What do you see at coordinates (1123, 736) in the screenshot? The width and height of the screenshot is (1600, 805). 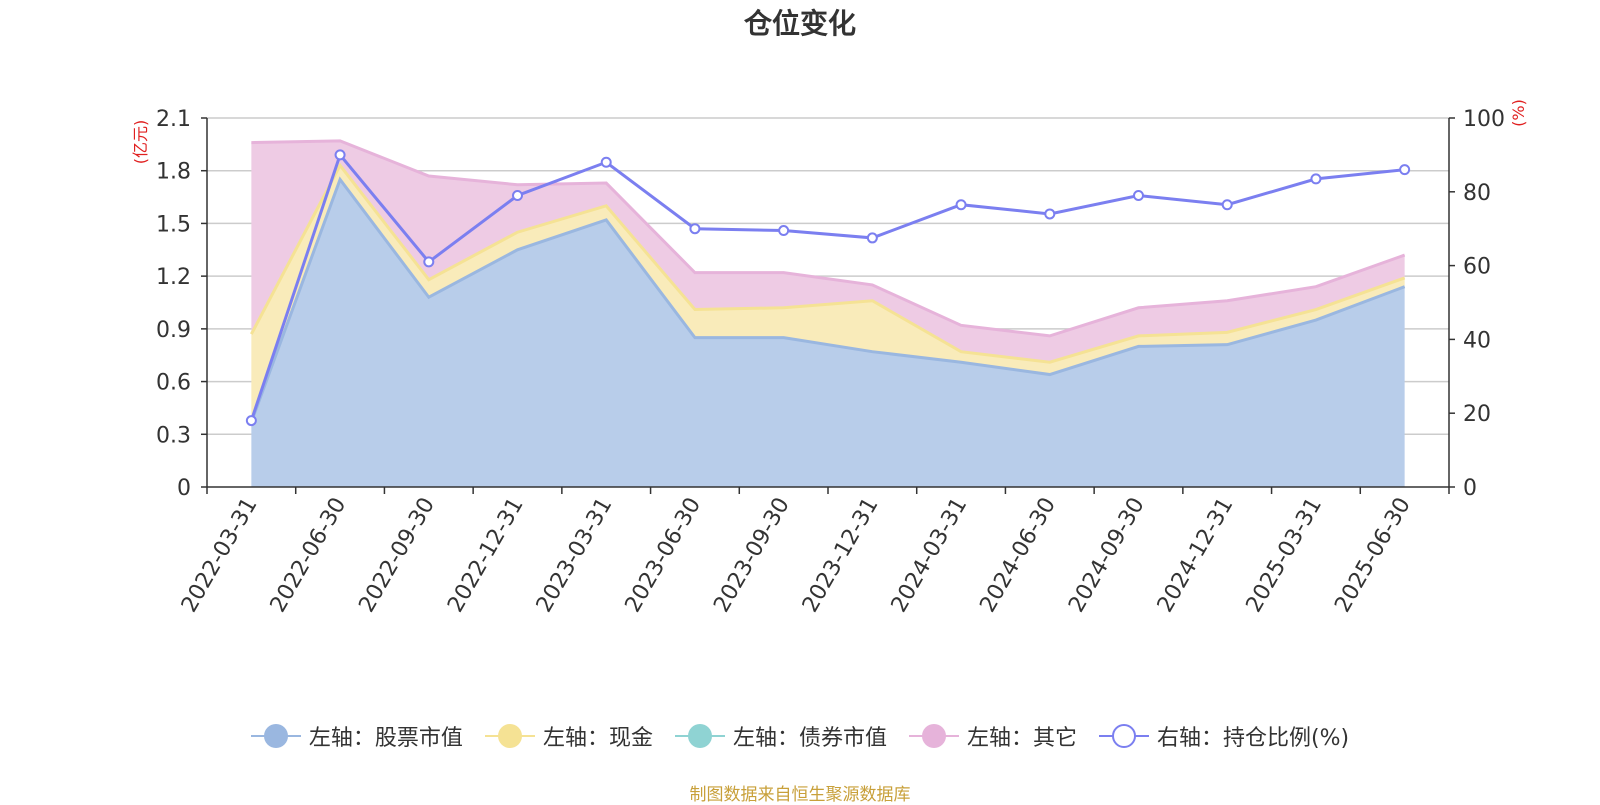 I see `hollow-circle-icon` at bounding box center [1123, 736].